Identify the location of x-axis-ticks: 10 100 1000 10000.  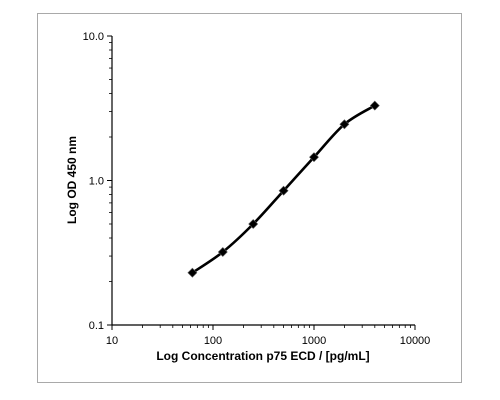
(268, 336).